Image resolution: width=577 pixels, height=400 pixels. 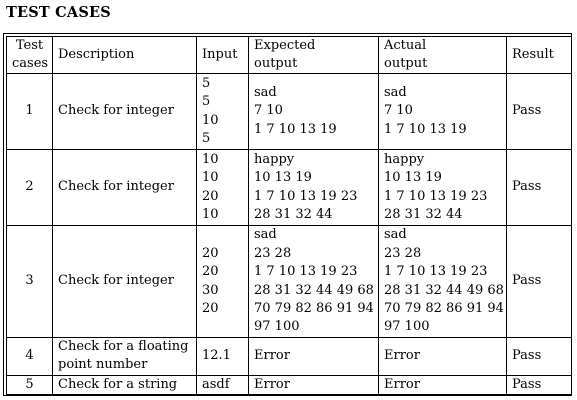 I want to click on input-line: 30, so click(x=210, y=290).